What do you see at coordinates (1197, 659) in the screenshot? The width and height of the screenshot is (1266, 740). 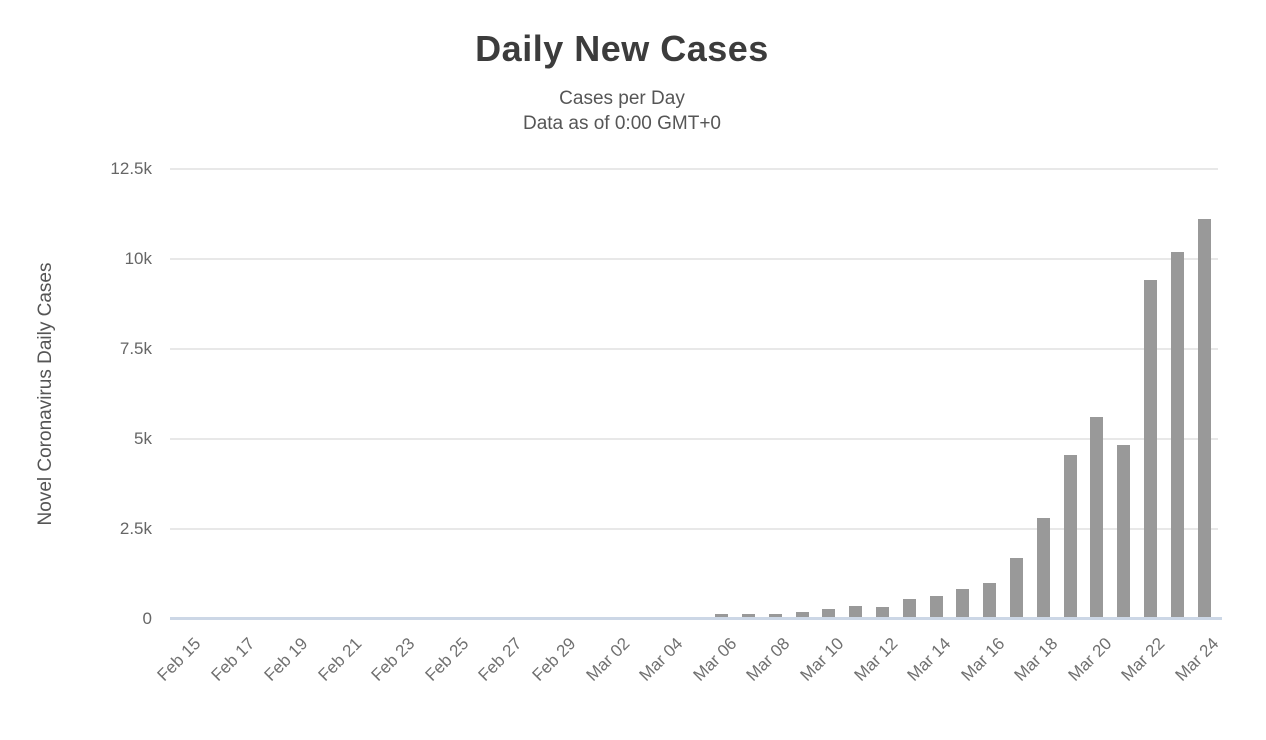 I see `x-tick-label: Mar 24` at bounding box center [1197, 659].